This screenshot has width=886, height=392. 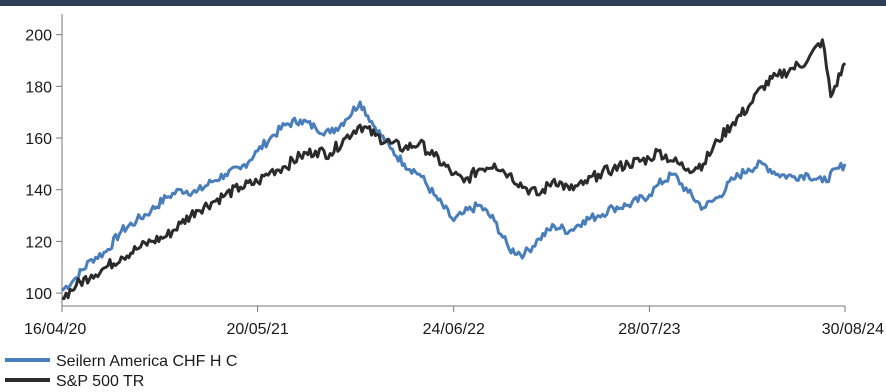 What do you see at coordinates (38, 87) in the screenshot?
I see `y-tick-label: 180` at bounding box center [38, 87].